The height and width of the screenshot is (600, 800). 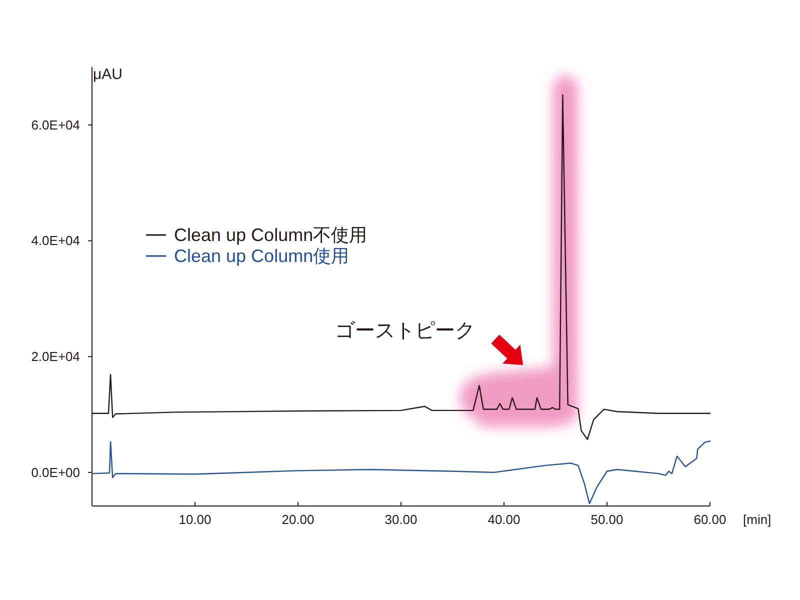 I want to click on x-tick-label: 60.00, so click(x=710, y=519).